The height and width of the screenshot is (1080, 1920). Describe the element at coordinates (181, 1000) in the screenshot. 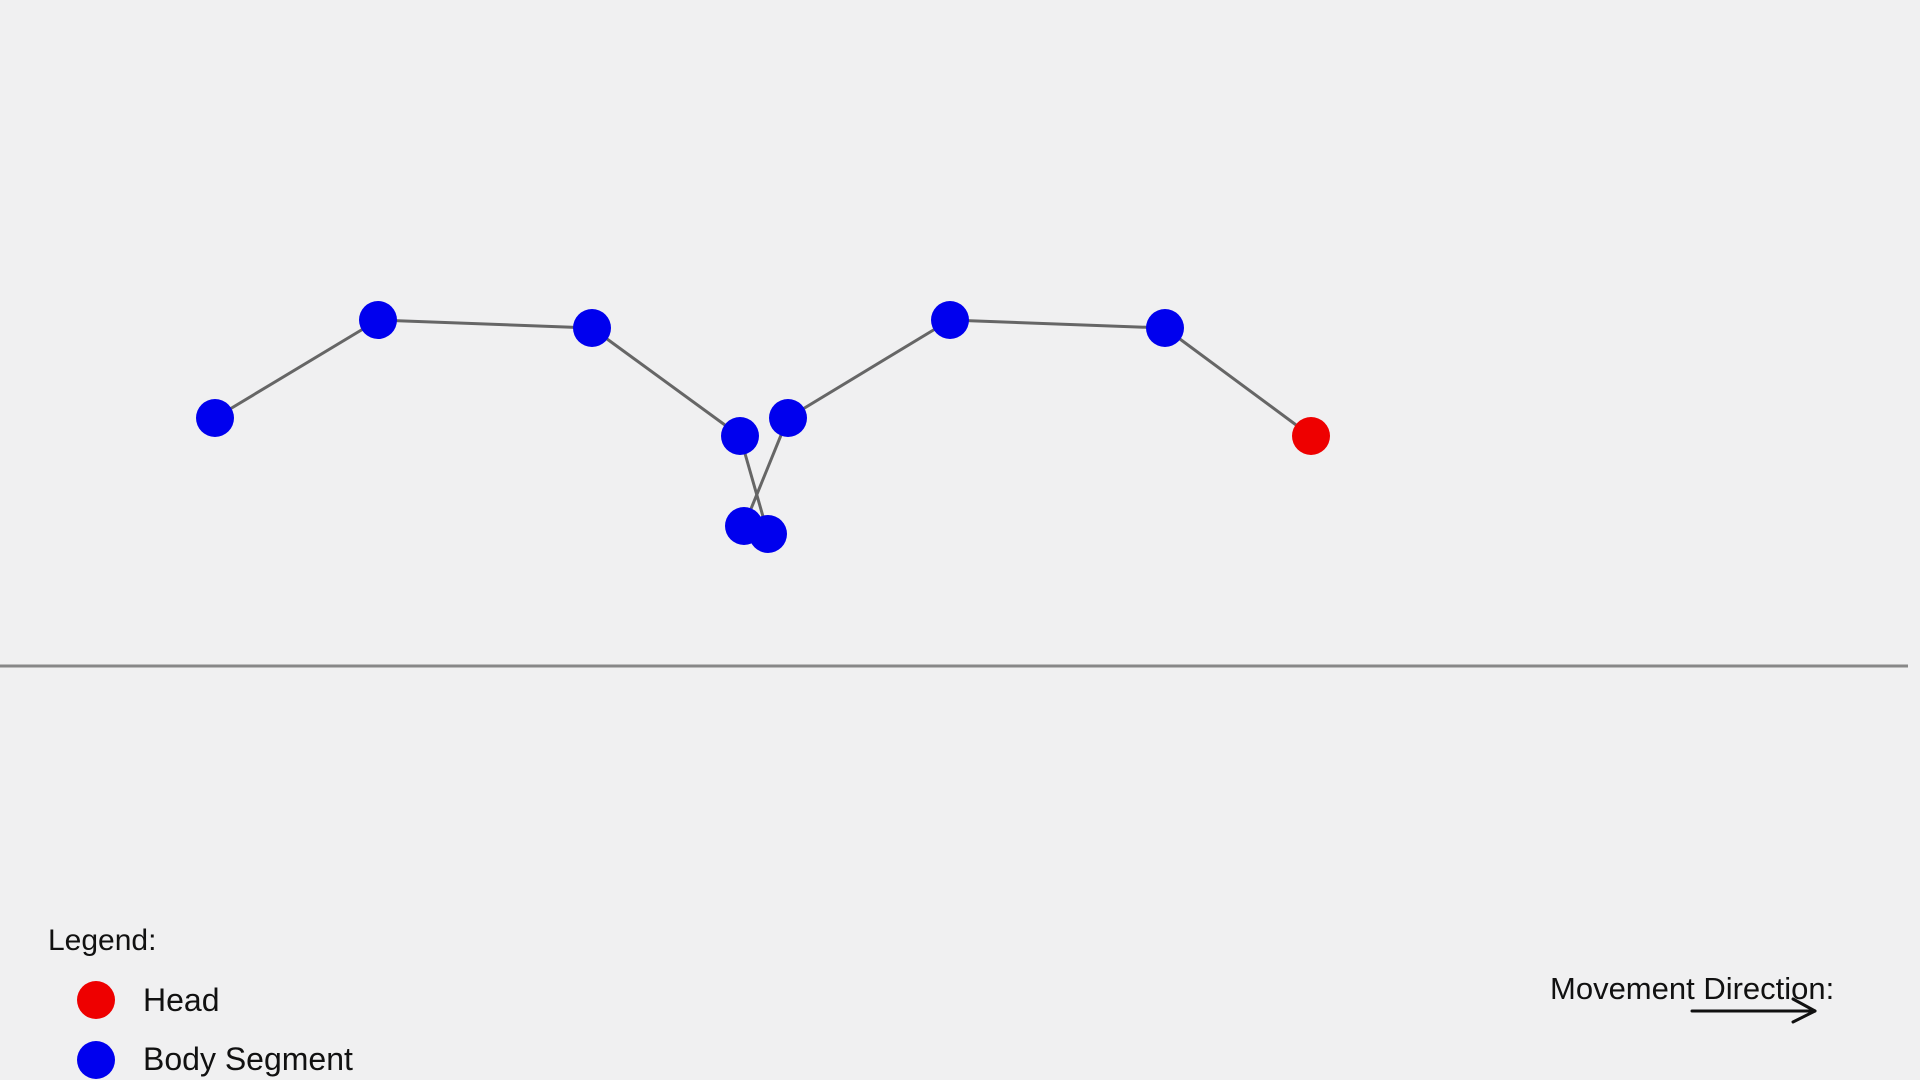

I see `legend-head-label: Head` at that location.